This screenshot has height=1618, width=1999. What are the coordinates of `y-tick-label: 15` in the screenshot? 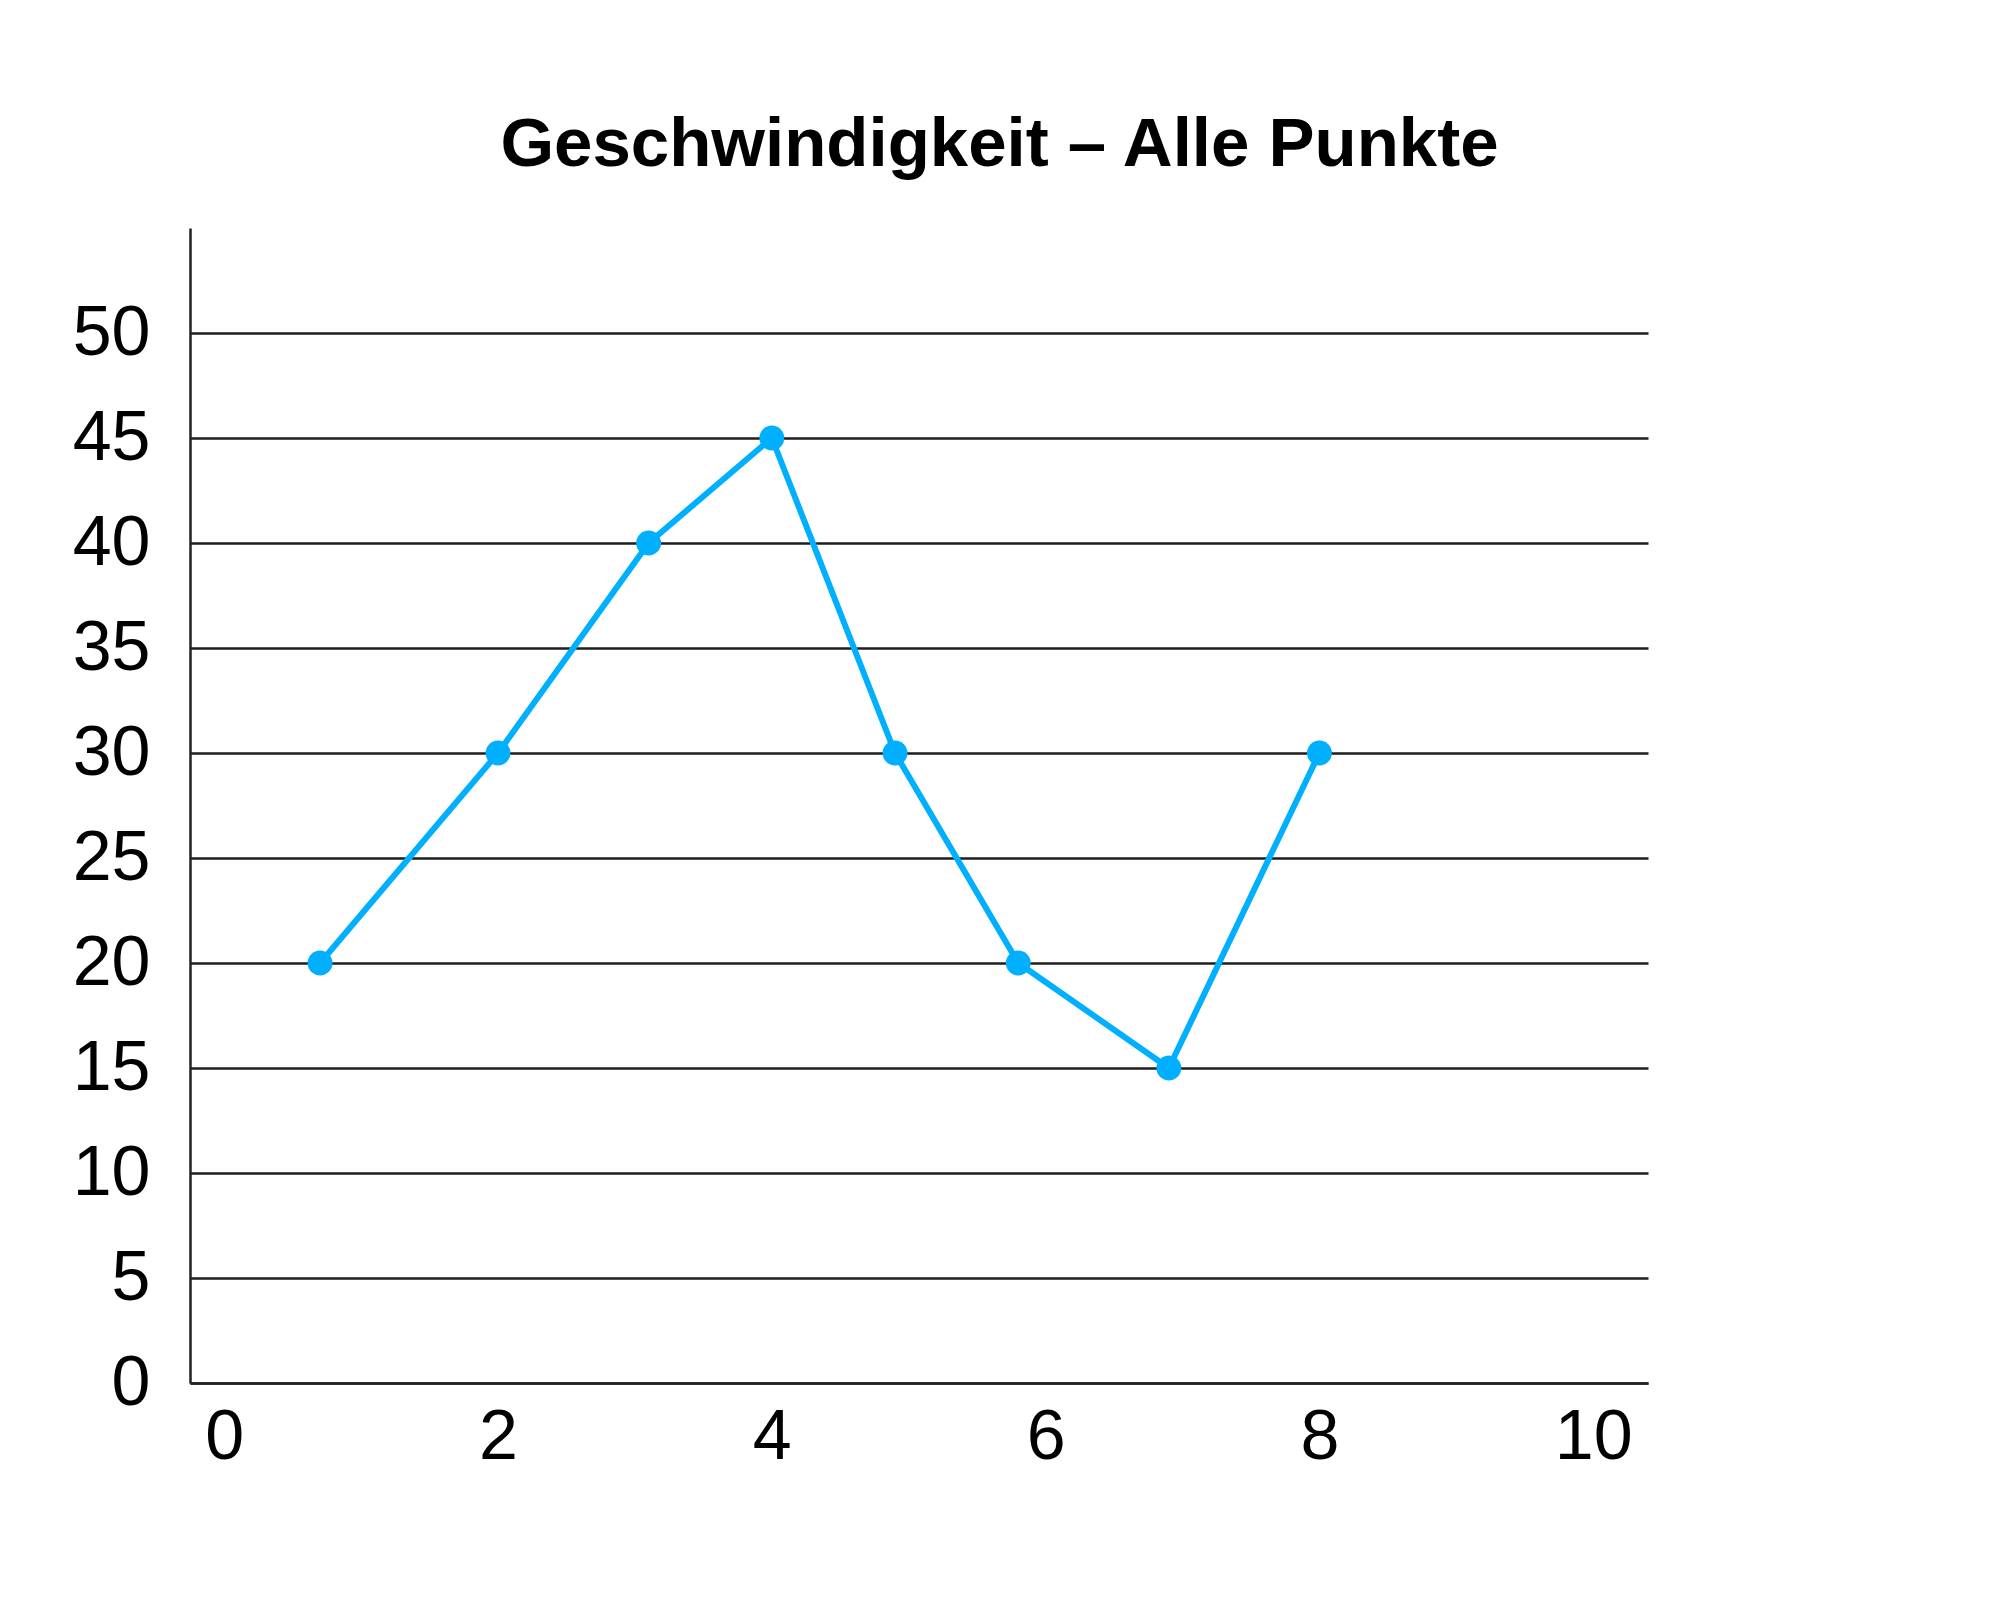 It's located at (111, 1065).